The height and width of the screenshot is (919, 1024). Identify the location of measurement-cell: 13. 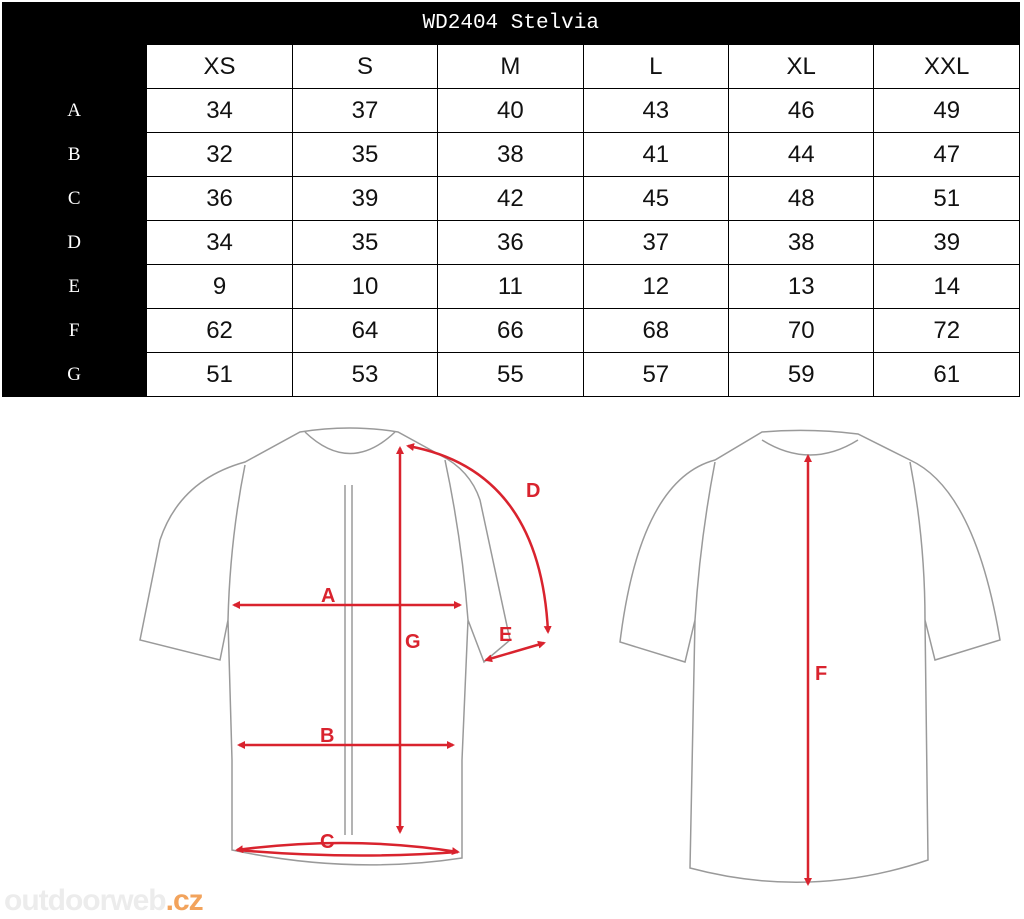
(801, 286).